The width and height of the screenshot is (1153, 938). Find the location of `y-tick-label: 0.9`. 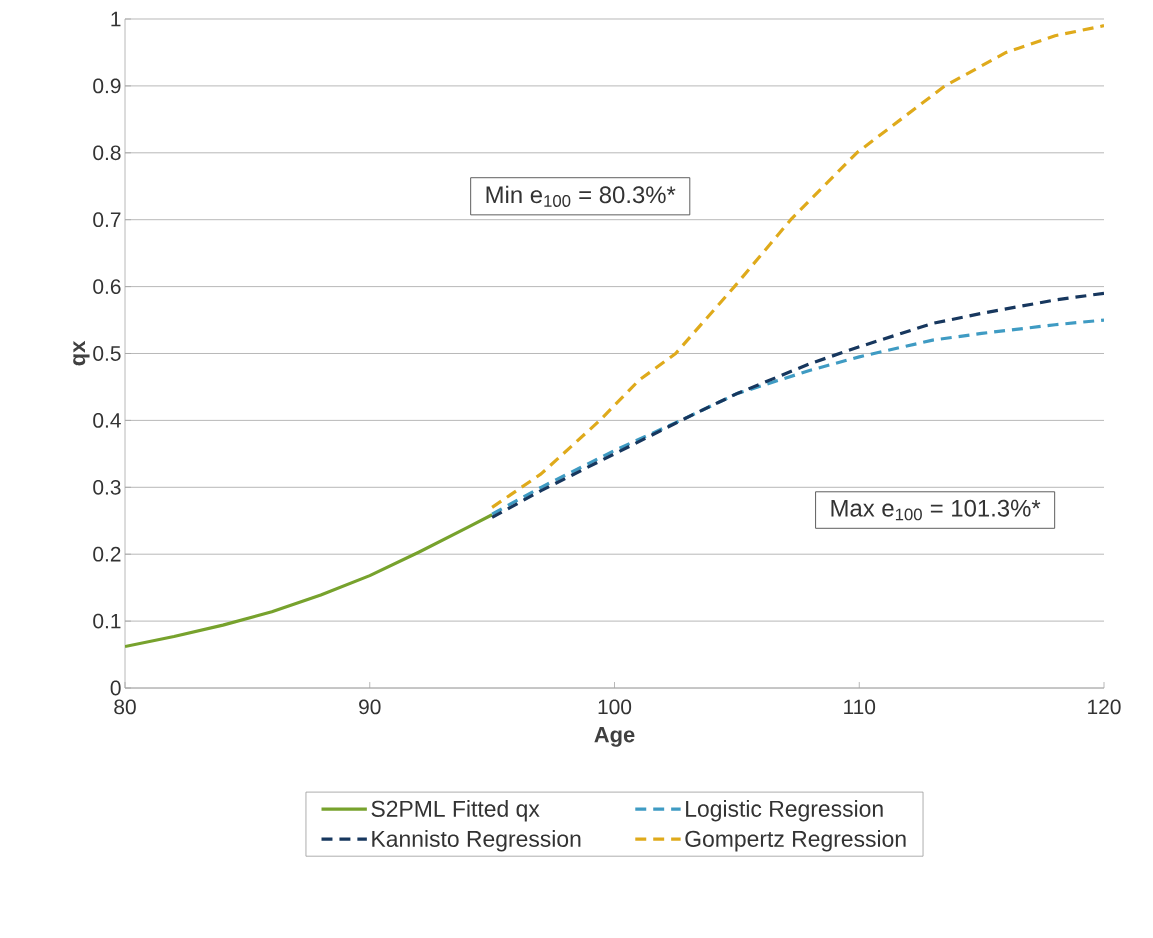

y-tick-label: 0.9 is located at coordinates (107, 86).